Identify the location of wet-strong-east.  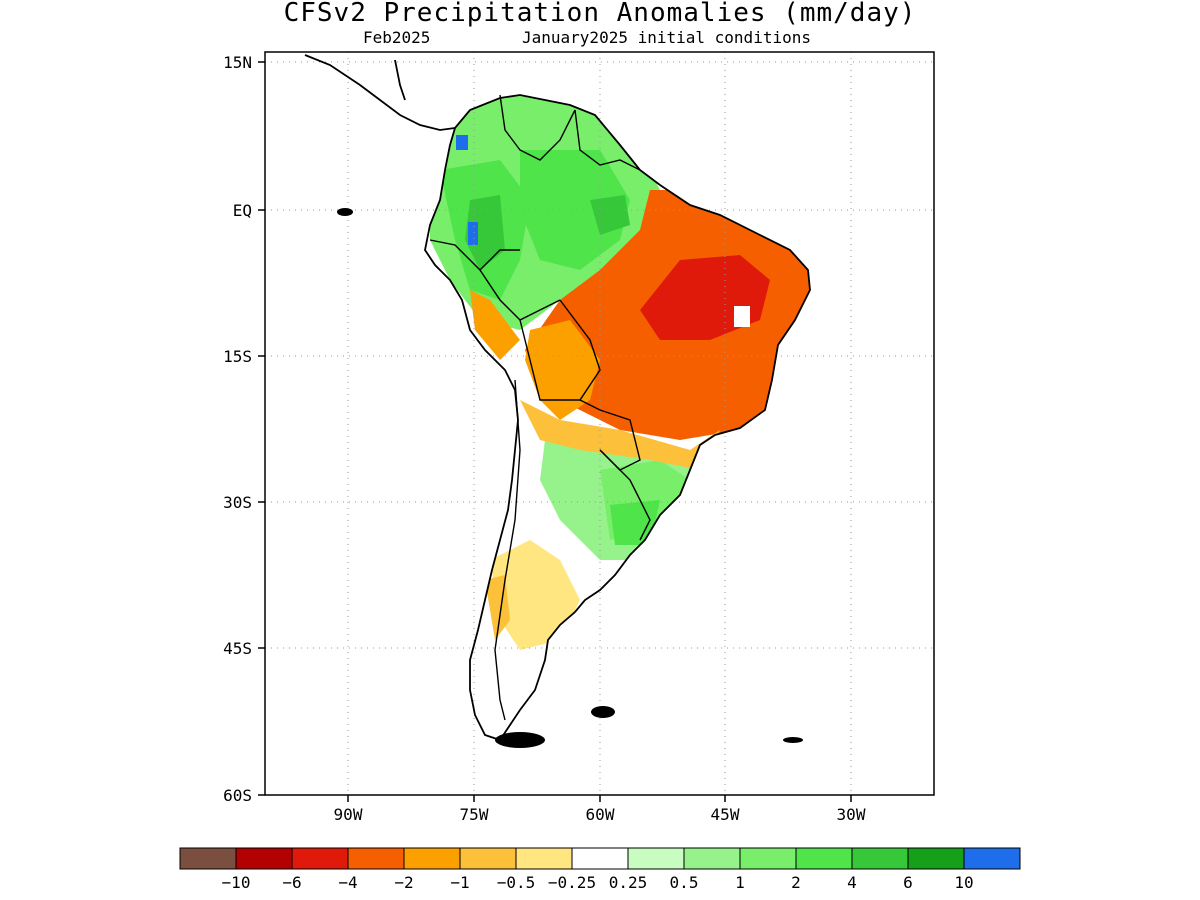
(610, 215).